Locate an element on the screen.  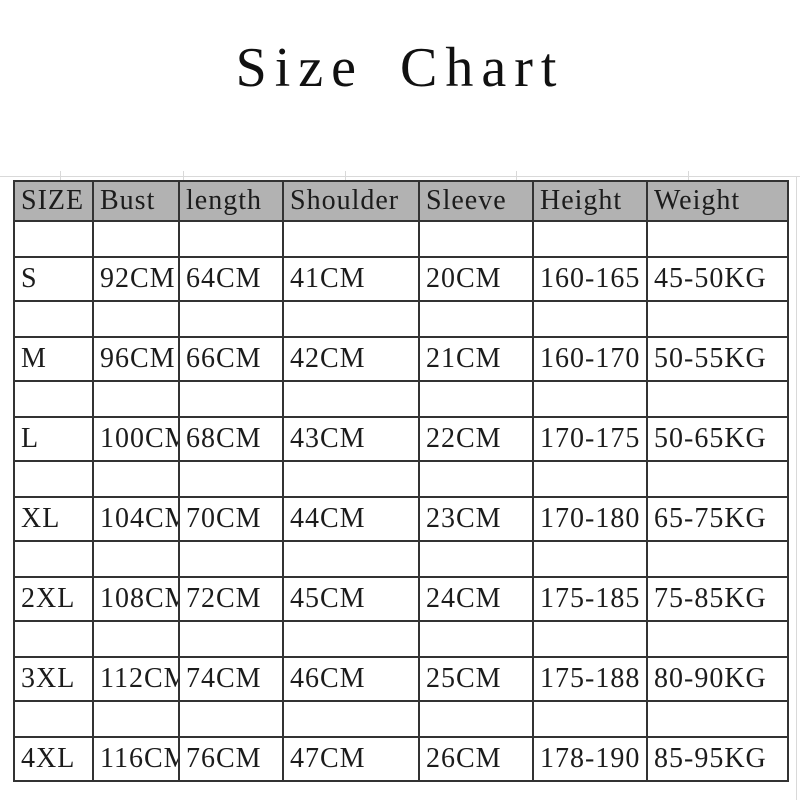
cell-size: XL is located at coordinates (53, 519).